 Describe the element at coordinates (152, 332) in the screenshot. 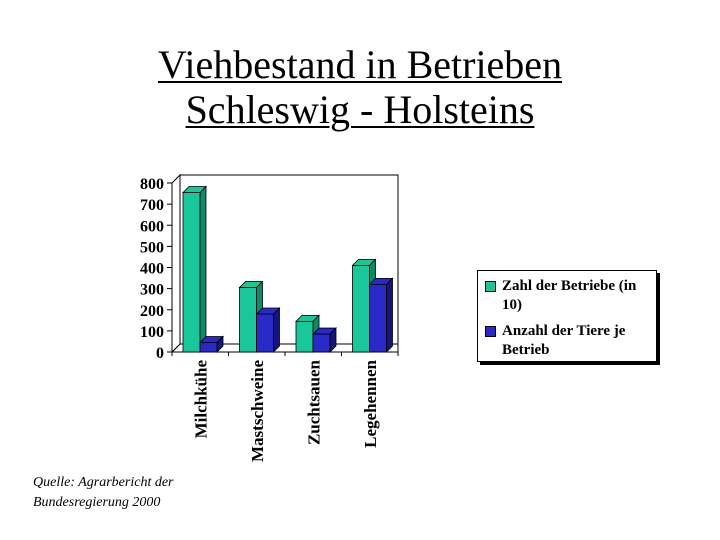

I see `y-tick-label: 100` at that location.